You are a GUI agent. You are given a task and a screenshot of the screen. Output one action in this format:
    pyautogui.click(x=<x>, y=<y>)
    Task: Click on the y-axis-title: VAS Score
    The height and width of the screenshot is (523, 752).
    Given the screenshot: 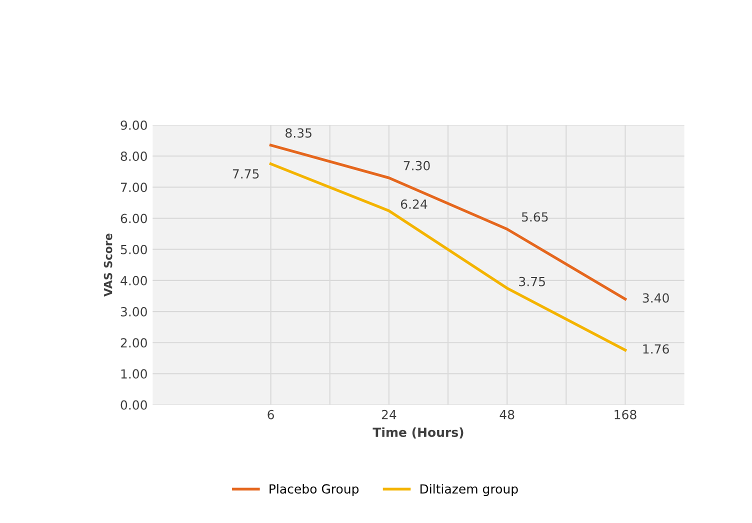 What is the action you would take?
    pyautogui.click(x=108, y=265)
    